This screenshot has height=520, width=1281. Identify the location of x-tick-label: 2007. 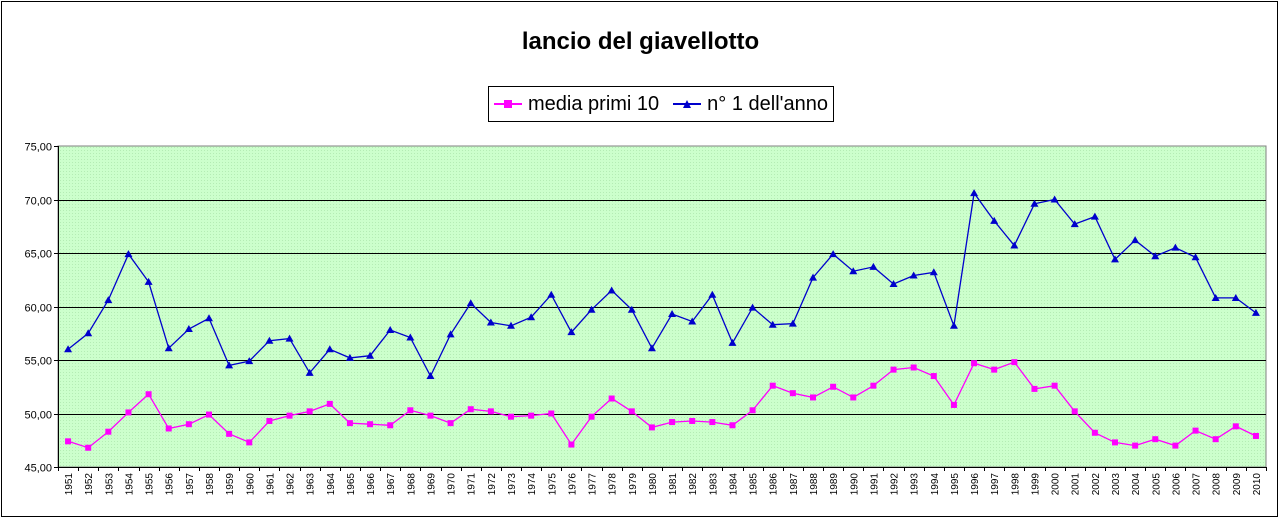
(1197, 484).